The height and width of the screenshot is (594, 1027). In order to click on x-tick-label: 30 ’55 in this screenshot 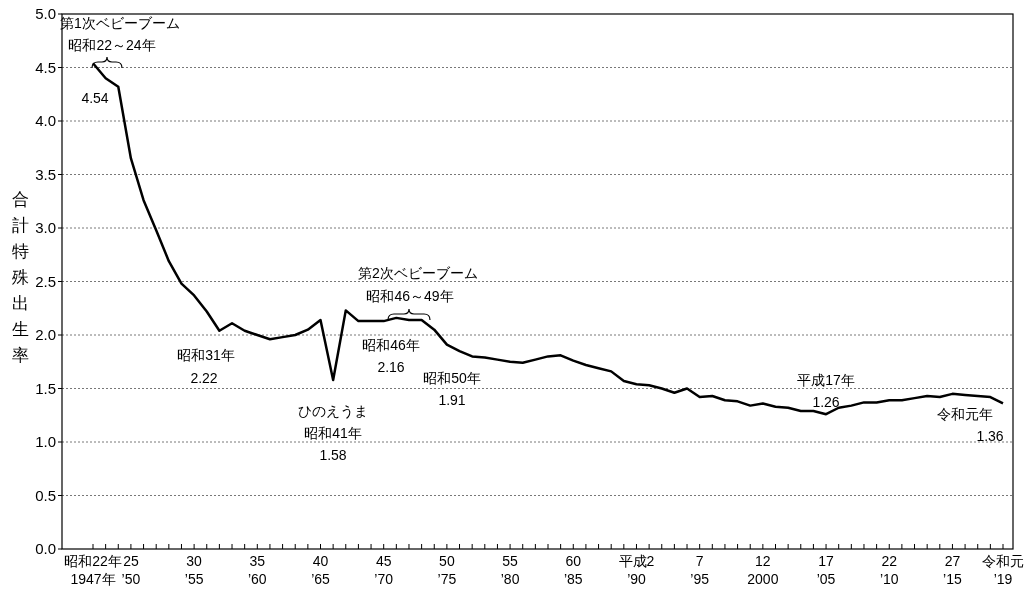, I will do `click(194, 570)`.